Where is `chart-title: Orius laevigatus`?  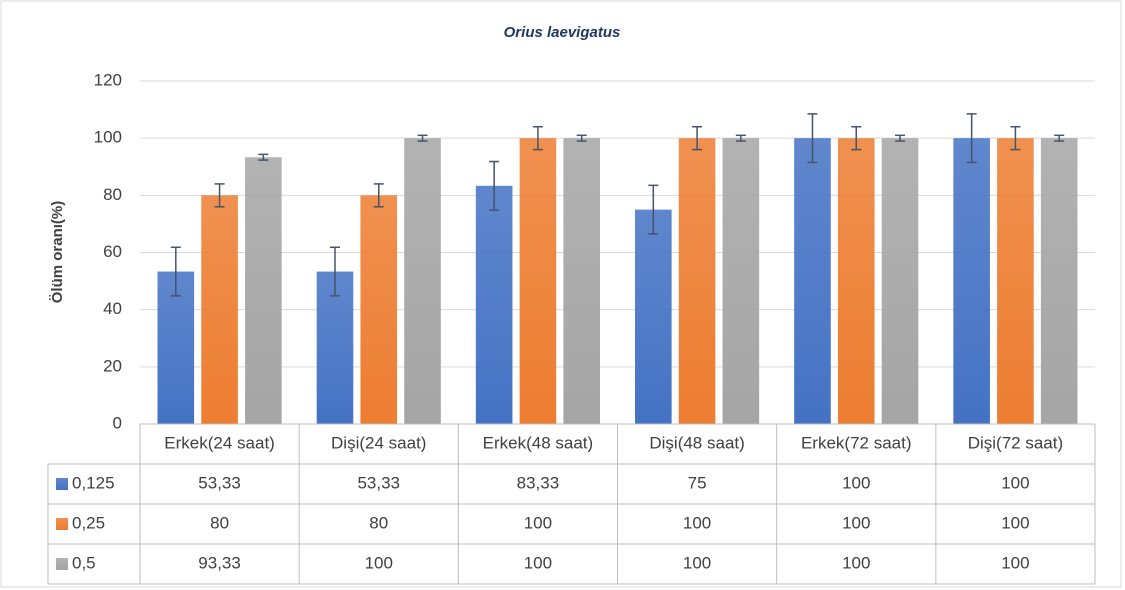
chart-title: Orius laevigatus is located at coordinates (562, 32).